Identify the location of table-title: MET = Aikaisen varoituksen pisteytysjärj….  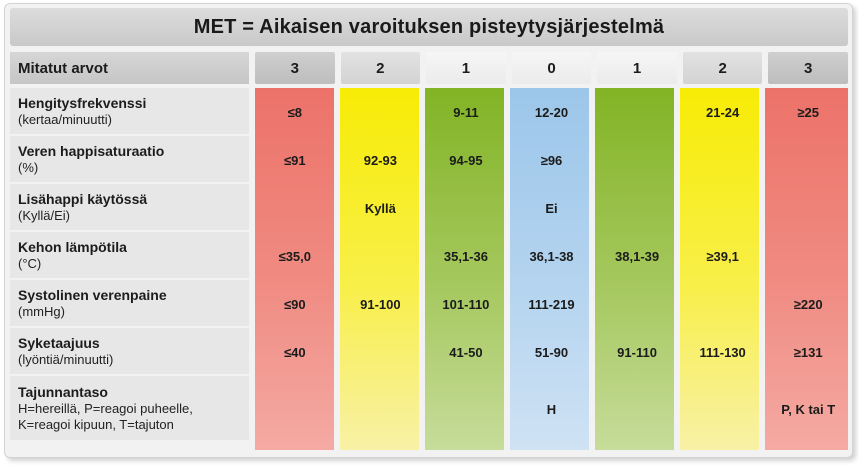
(429, 27).